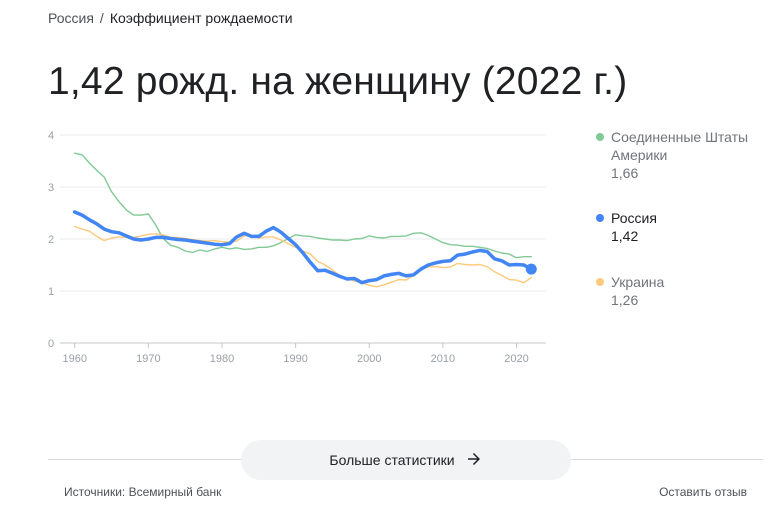 The width and height of the screenshot is (769, 506). Describe the element at coordinates (74, 359) in the screenshot. I see `x-tick-label-1960: 1960` at that location.